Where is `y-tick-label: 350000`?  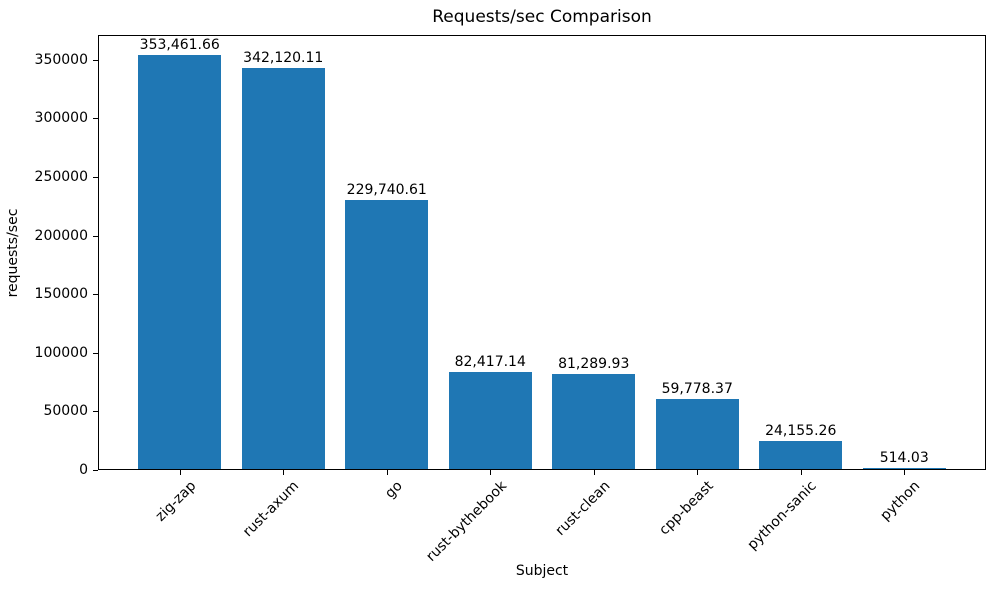
y-tick-label: 350000 is located at coordinates (61, 59).